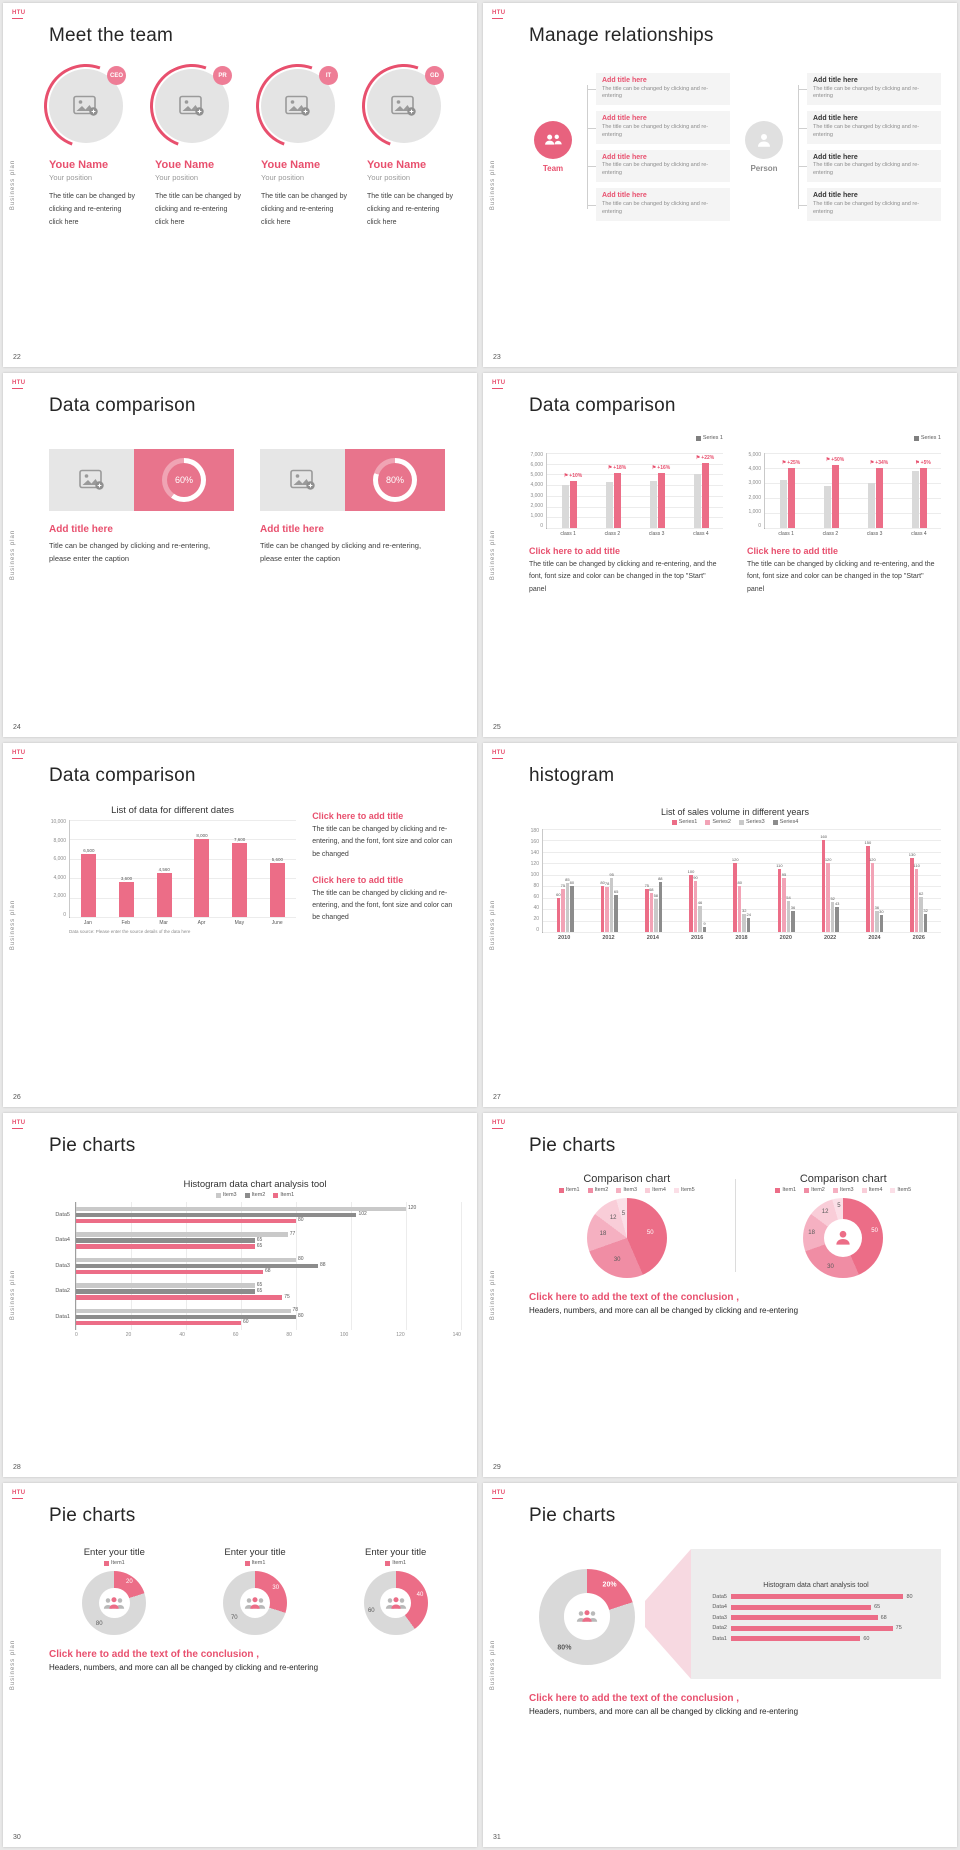  What do you see at coordinates (126, 923) in the screenshot?
I see `x-tick: Feb` at bounding box center [126, 923].